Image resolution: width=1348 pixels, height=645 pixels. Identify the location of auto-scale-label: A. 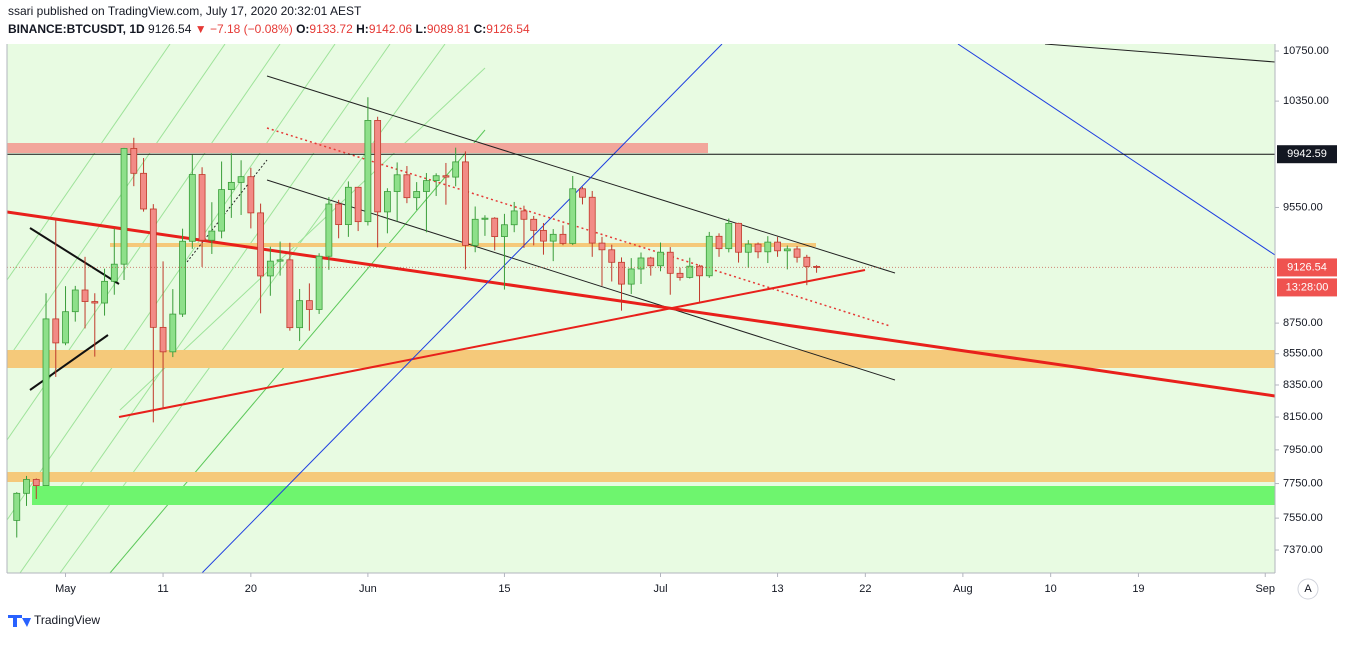
(1308, 589).